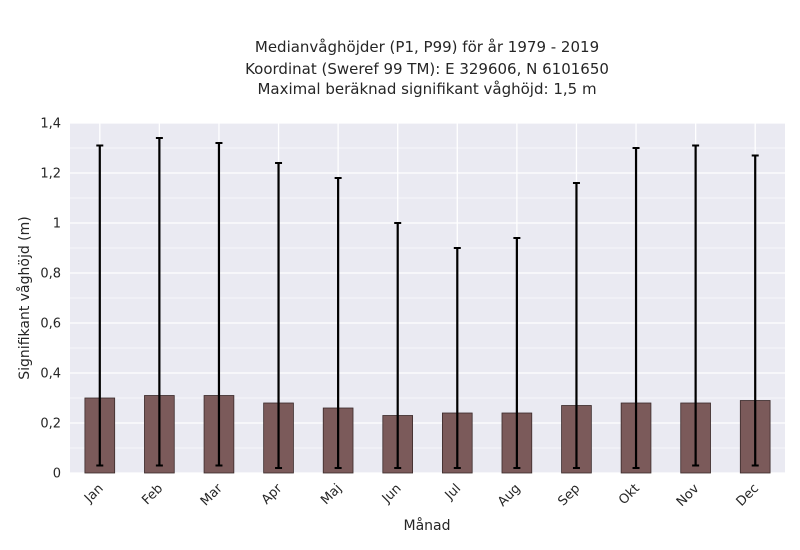  Describe the element at coordinates (392, 494) in the screenshot. I see `x-tick-label-jun: Jun` at that location.